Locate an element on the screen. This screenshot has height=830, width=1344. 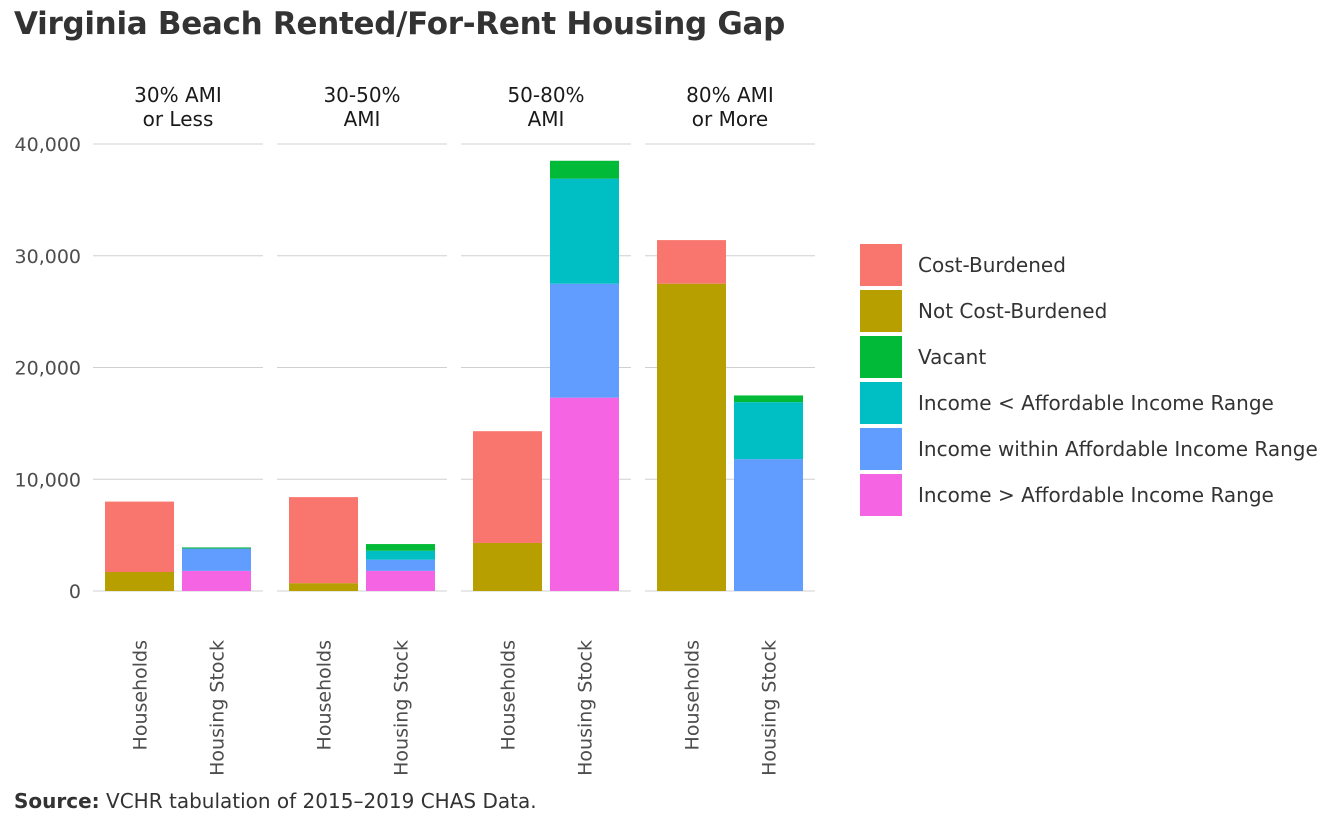
legend-item-income-within-affordable-income-range: Income within Affordable Income Range is located at coordinates (1100, 450).